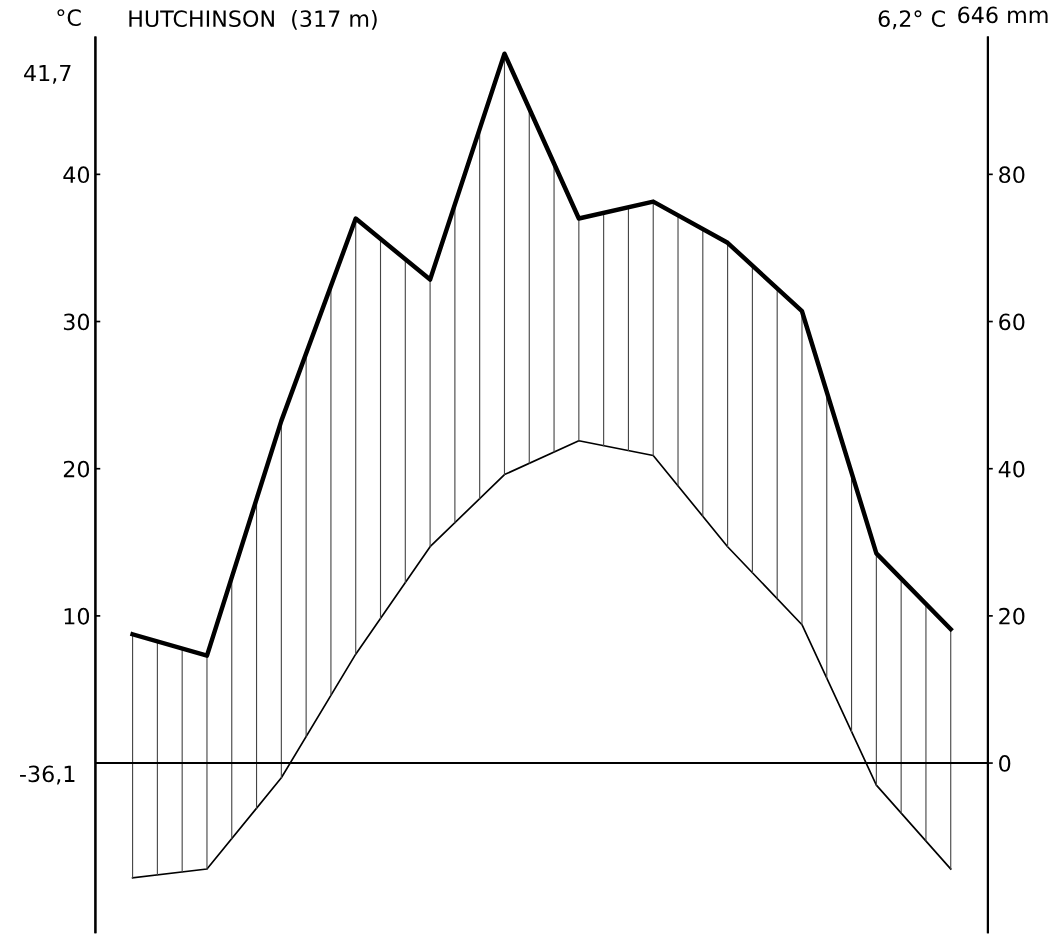 The width and height of the screenshot is (1060, 937). I want to click on text: -36,1, so click(47, 775).